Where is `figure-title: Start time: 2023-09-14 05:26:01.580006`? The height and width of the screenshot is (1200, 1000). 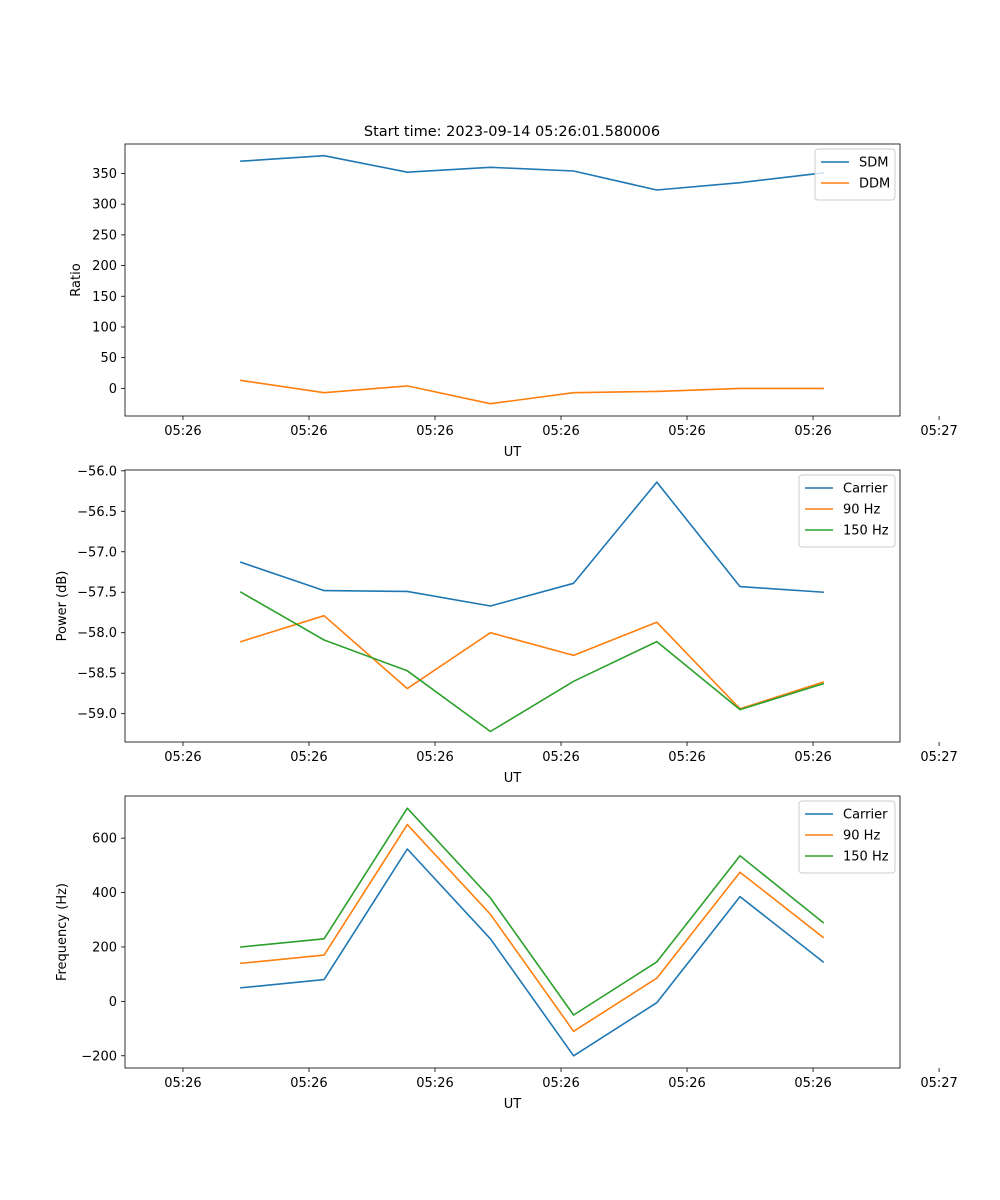 figure-title: Start time: 2023-09-14 05:26:01.580006 is located at coordinates (512, 132).